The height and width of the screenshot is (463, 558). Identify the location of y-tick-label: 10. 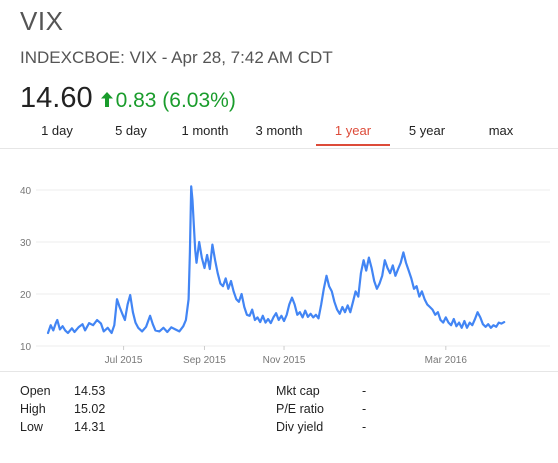
(26, 347).